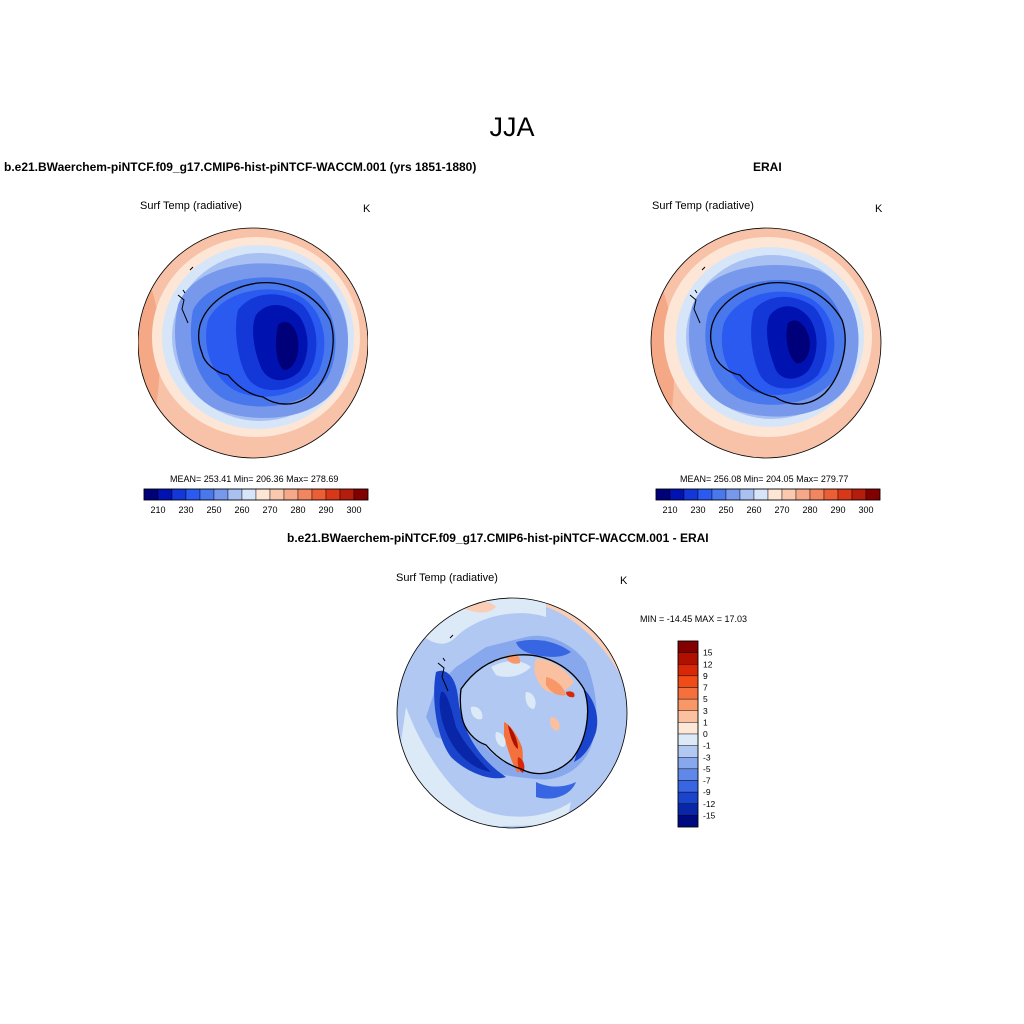 This screenshot has width=1024, height=1024. What do you see at coordinates (705, 688) in the screenshot?
I see `colorbar-tick-label: 7` at bounding box center [705, 688].